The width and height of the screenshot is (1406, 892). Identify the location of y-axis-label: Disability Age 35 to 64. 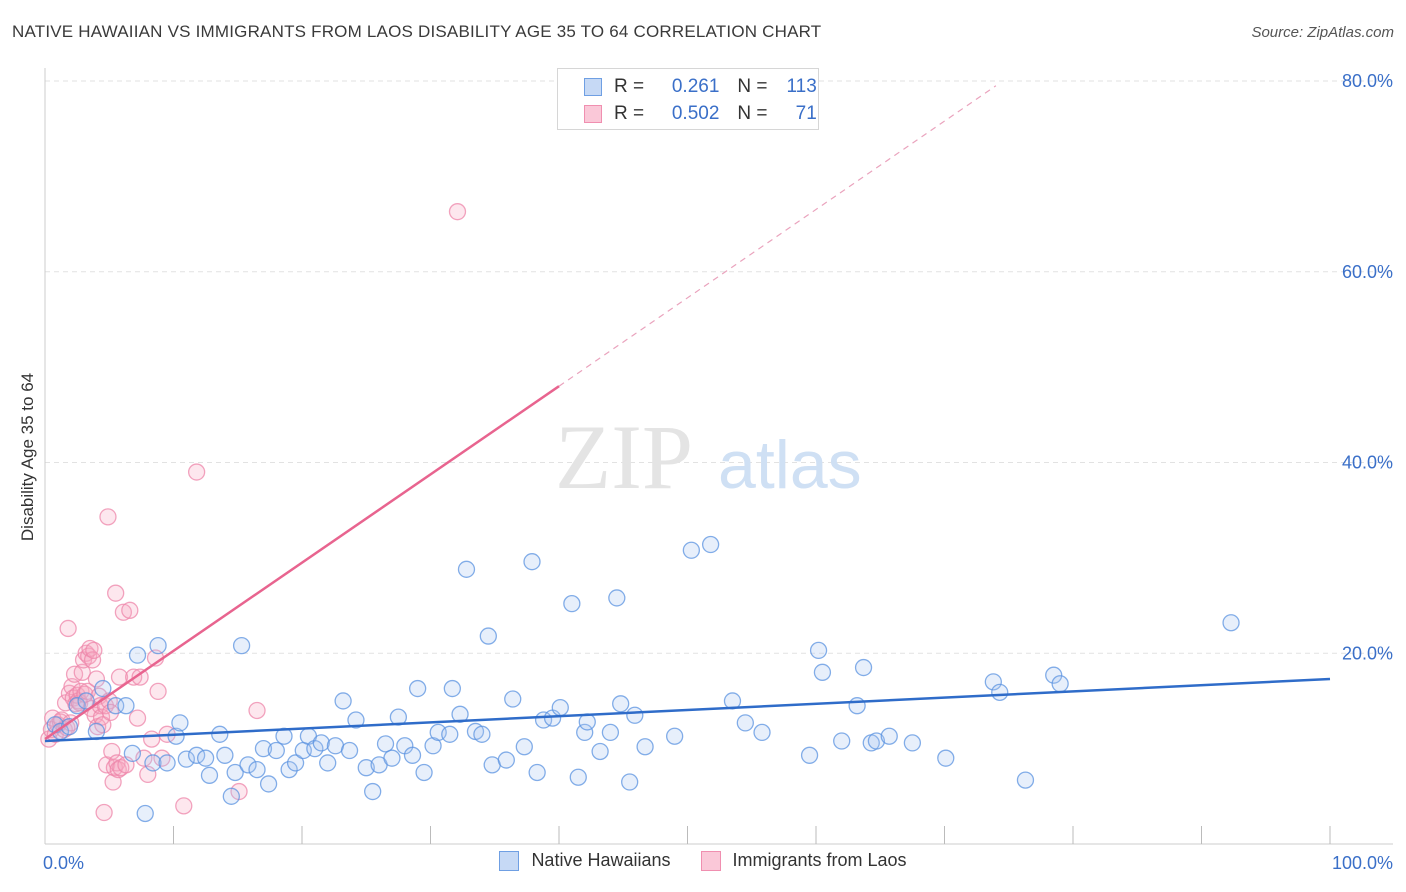
(27, 457).